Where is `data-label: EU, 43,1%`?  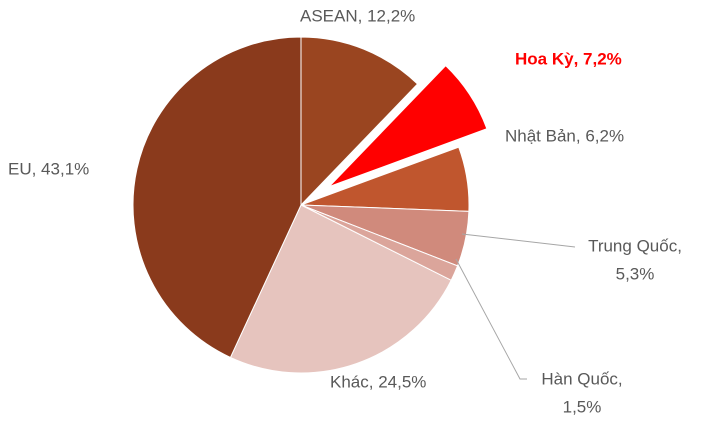 data-label: EU, 43,1% is located at coordinates (48, 168).